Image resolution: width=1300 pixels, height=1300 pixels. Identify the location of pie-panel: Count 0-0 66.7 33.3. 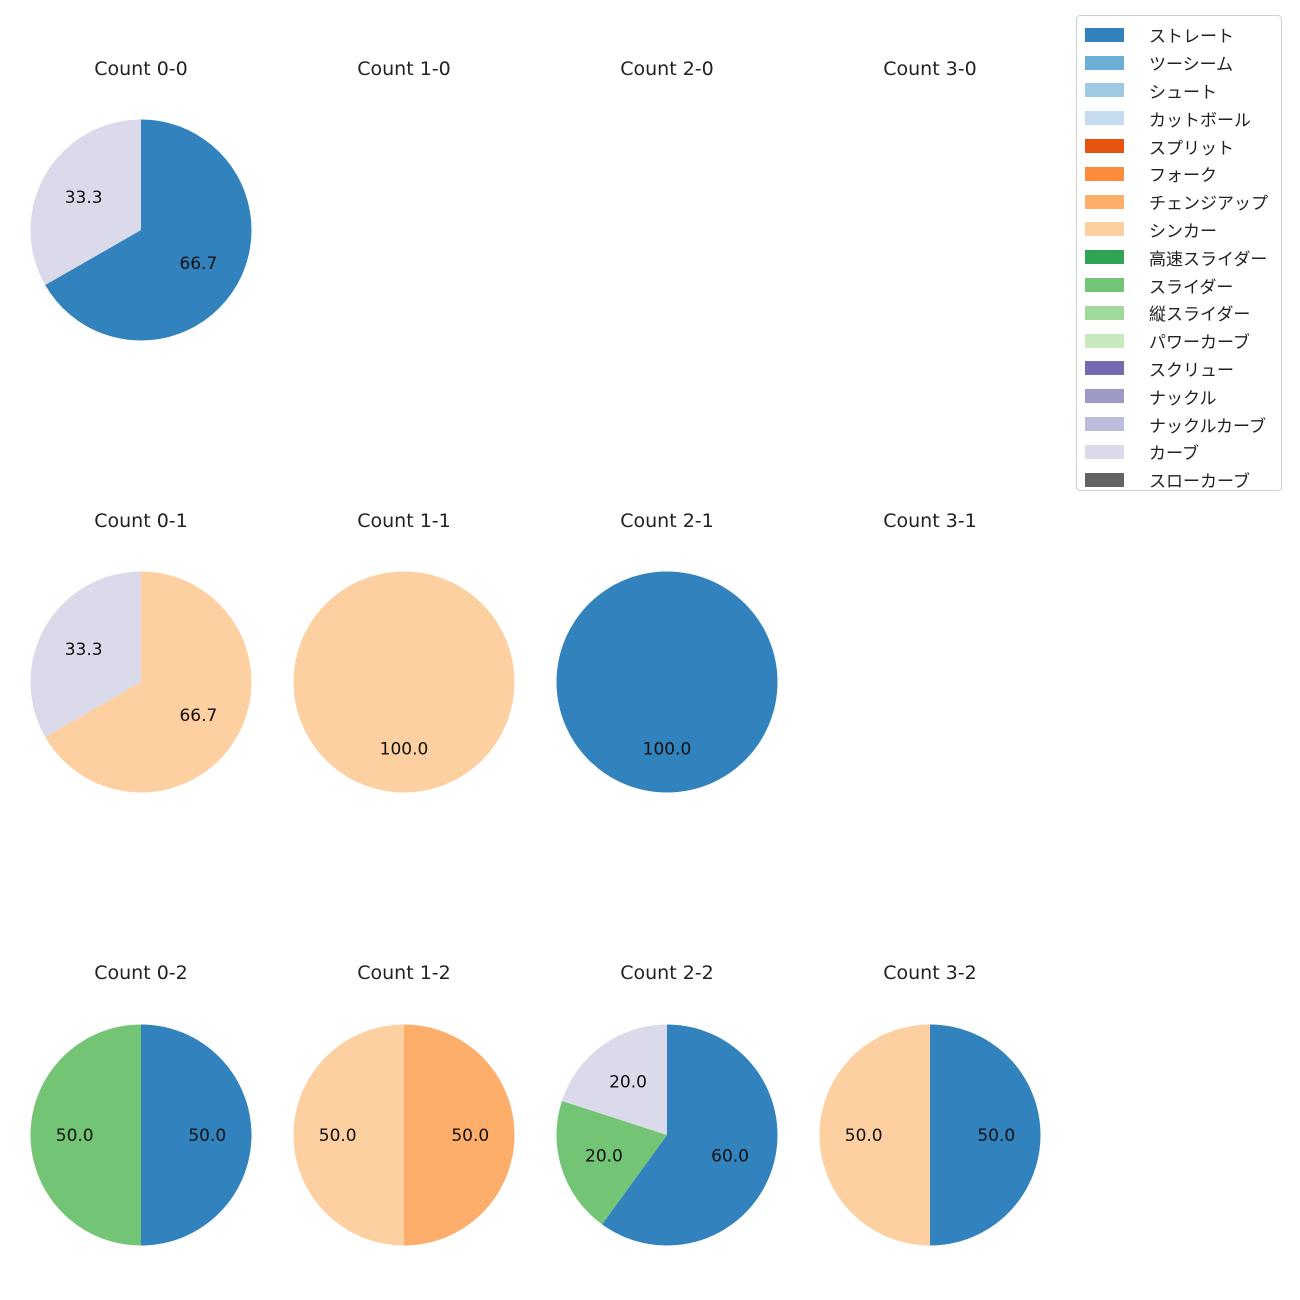
(141, 199).